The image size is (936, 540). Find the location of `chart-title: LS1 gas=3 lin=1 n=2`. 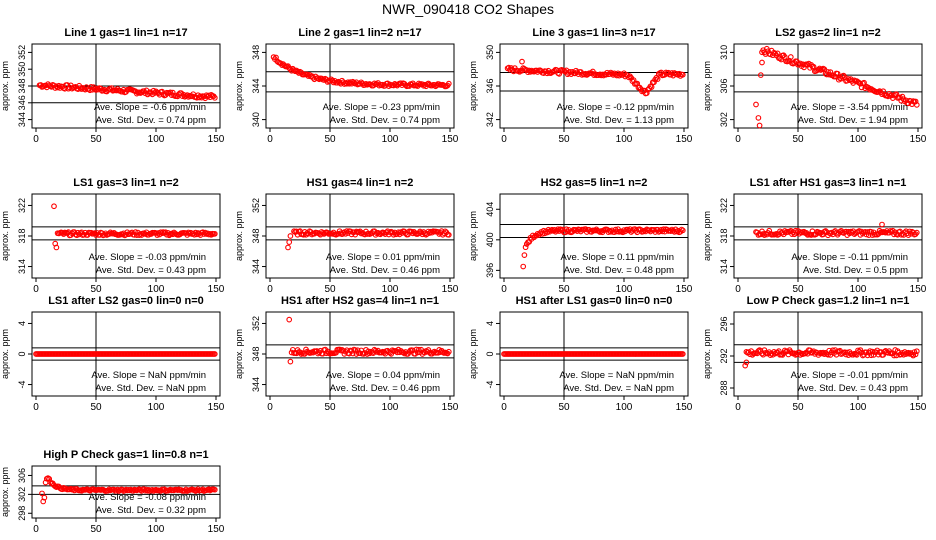

chart-title: LS1 gas=3 lin=1 n=2 is located at coordinates (125, 183).